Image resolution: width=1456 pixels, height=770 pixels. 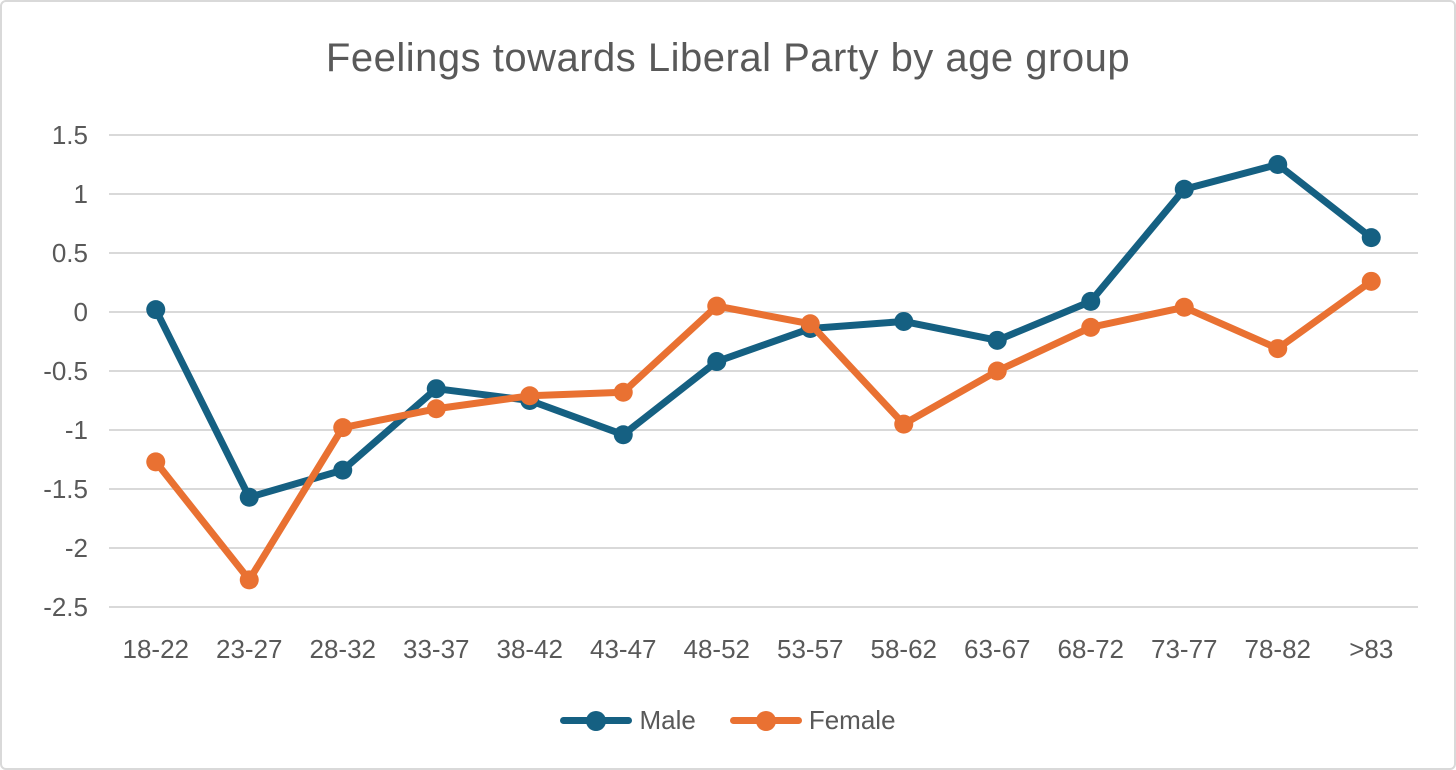 I want to click on y-axis-tick-label: -0.5, so click(x=65, y=371).